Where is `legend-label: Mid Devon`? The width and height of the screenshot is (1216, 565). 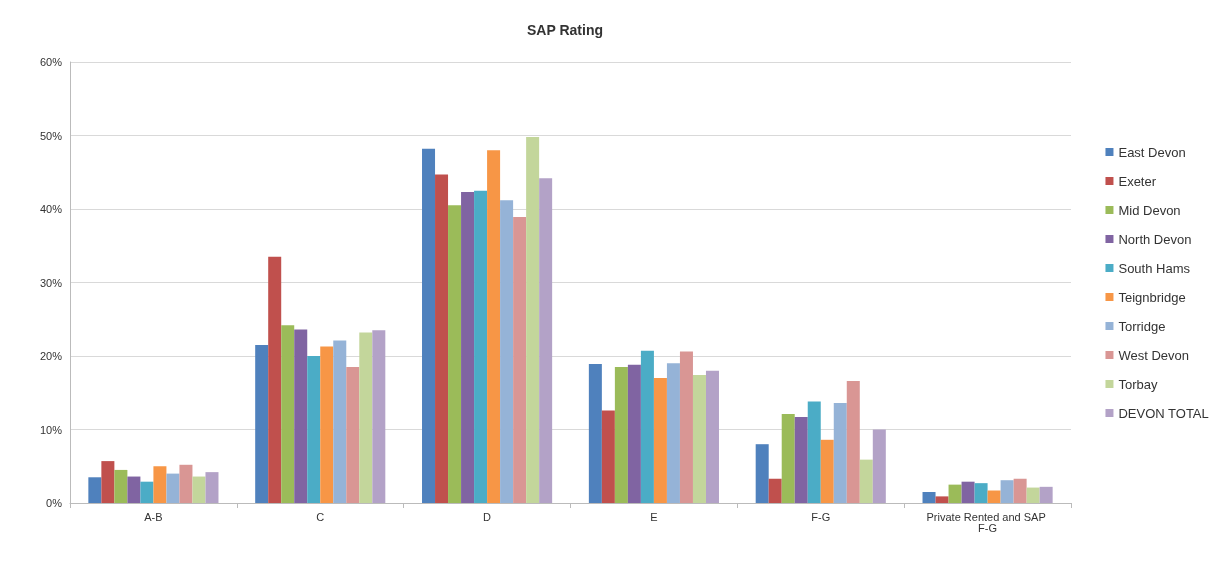 legend-label: Mid Devon is located at coordinates (1149, 210).